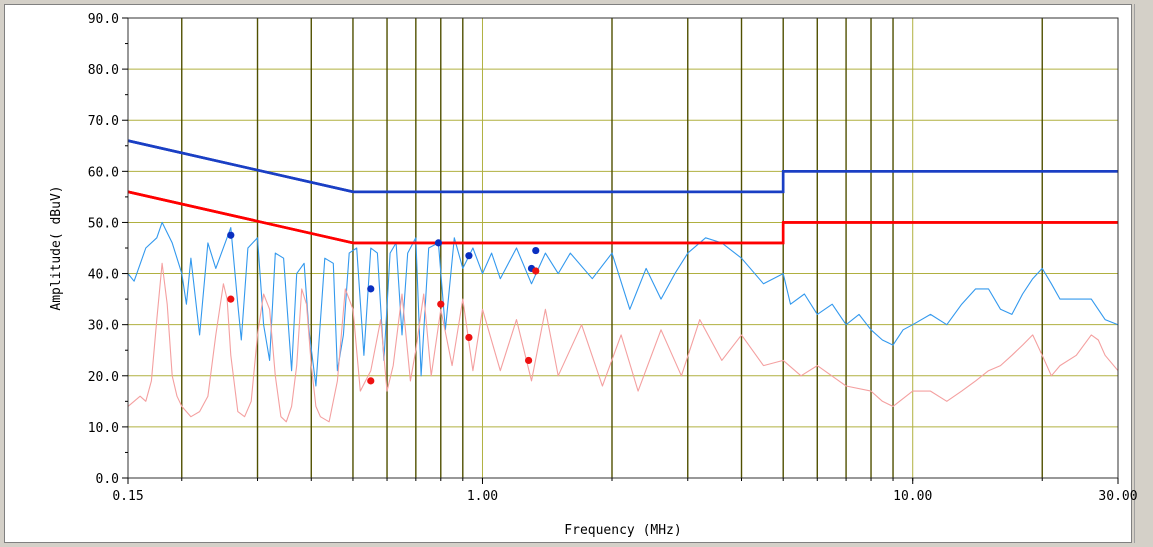 The image size is (1153, 547). What do you see at coordinates (103, 223) in the screenshot?
I see `y-tick-label: 50.0` at bounding box center [103, 223].